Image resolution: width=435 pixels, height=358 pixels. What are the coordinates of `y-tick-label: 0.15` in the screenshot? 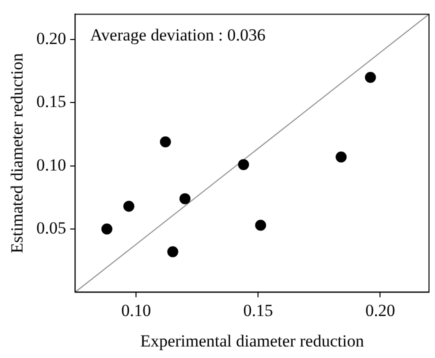 It's located at (51, 102).